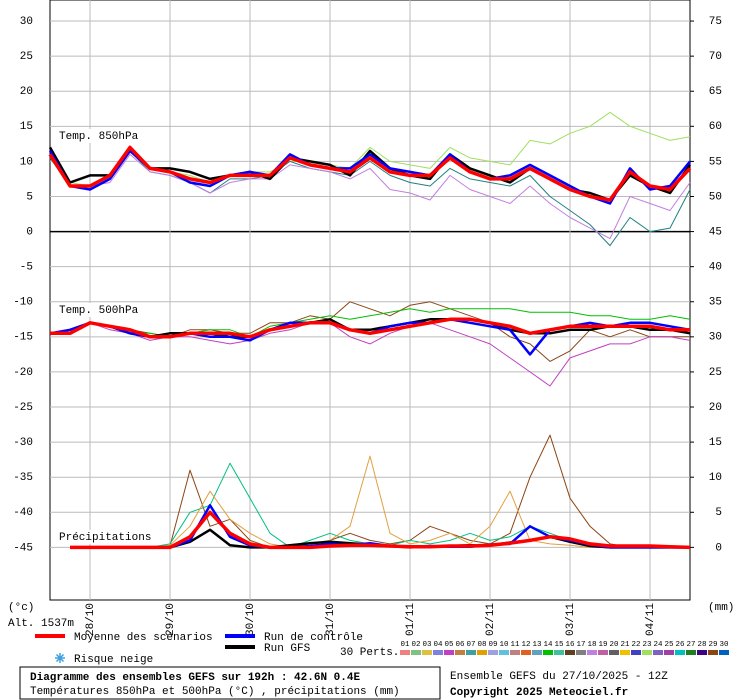 The width and height of the screenshot is (740, 700). I want to click on y2-tick-label: 75, so click(715, 22).